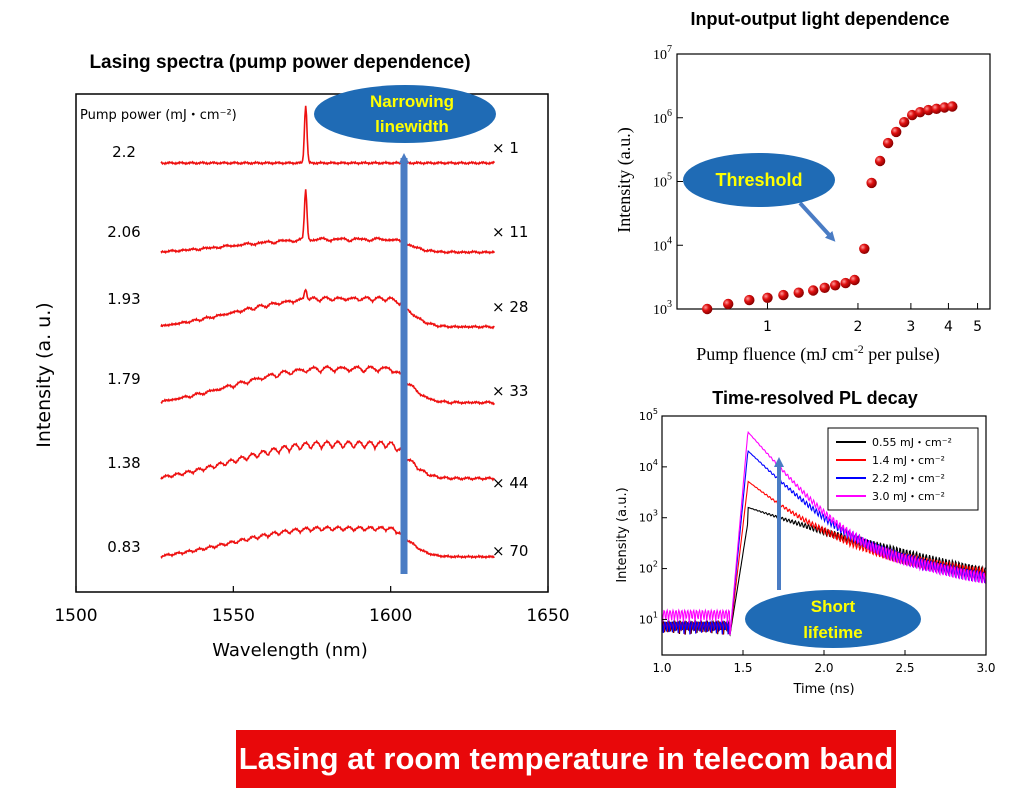 The height and width of the screenshot is (797, 1024). What do you see at coordinates (123, 299) in the screenshot?
I see `pump-power-label: 1.93` at bounding box center [123, 299].